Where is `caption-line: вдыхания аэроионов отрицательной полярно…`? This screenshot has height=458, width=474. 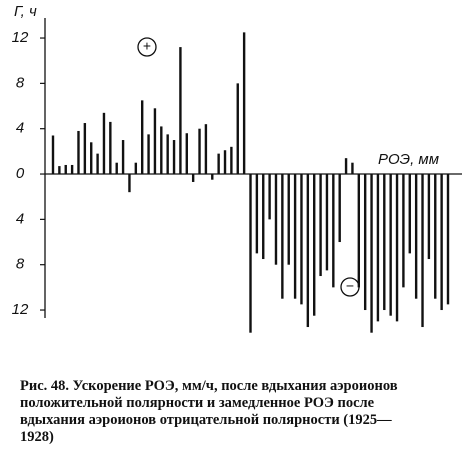 caption-line: вдыхания аэроионов отрицательной полярно… is located at coordinates (206, 420).